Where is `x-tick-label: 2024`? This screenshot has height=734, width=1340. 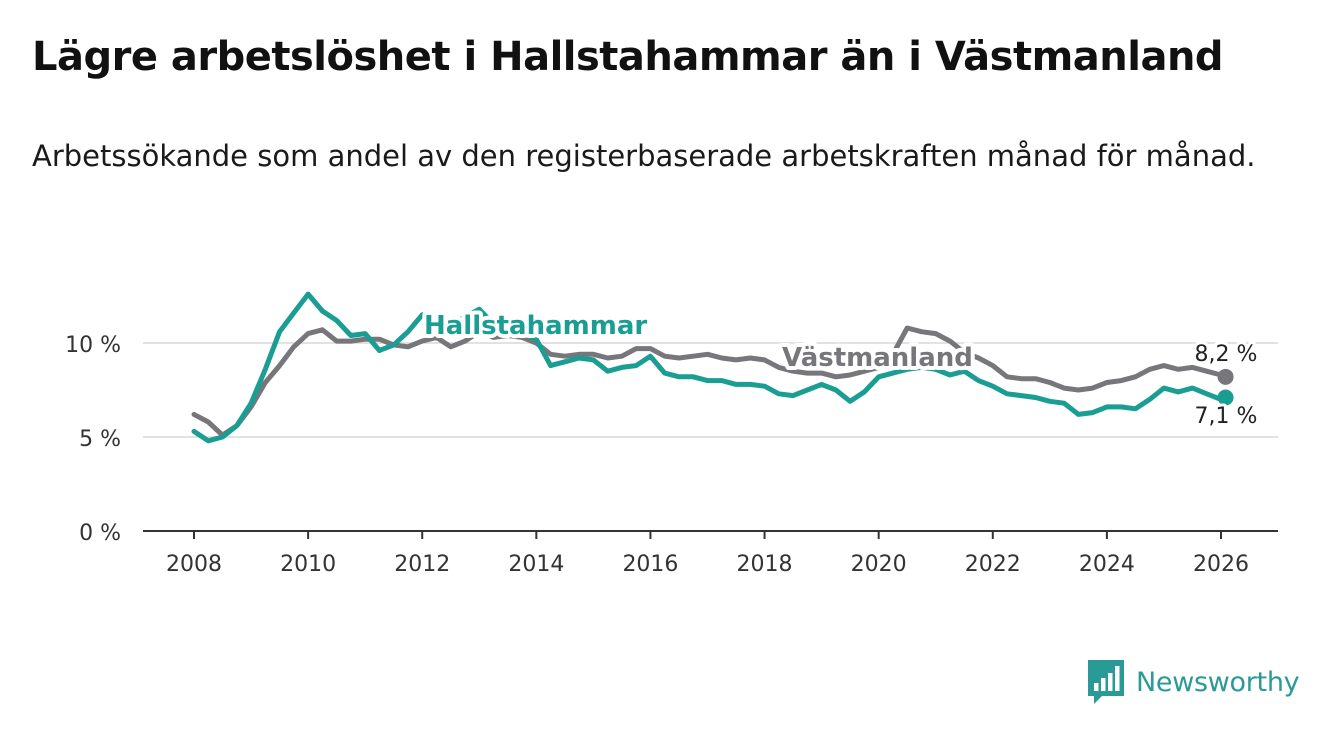
x-tick-label: 2024 is located at coordinates (1107, 564).